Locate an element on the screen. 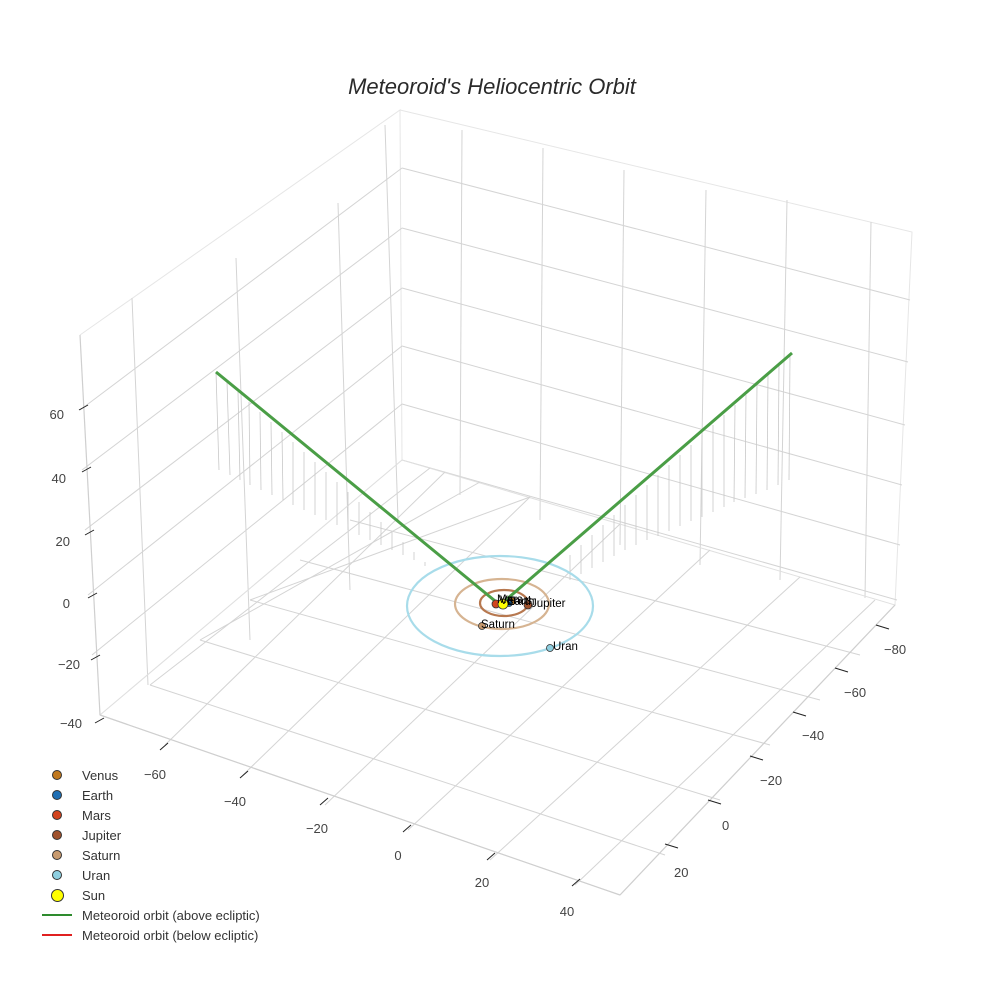 Image resolution: width=984 pixels, height=984 pixels. sun-marker is located at coordinates (503, 604).